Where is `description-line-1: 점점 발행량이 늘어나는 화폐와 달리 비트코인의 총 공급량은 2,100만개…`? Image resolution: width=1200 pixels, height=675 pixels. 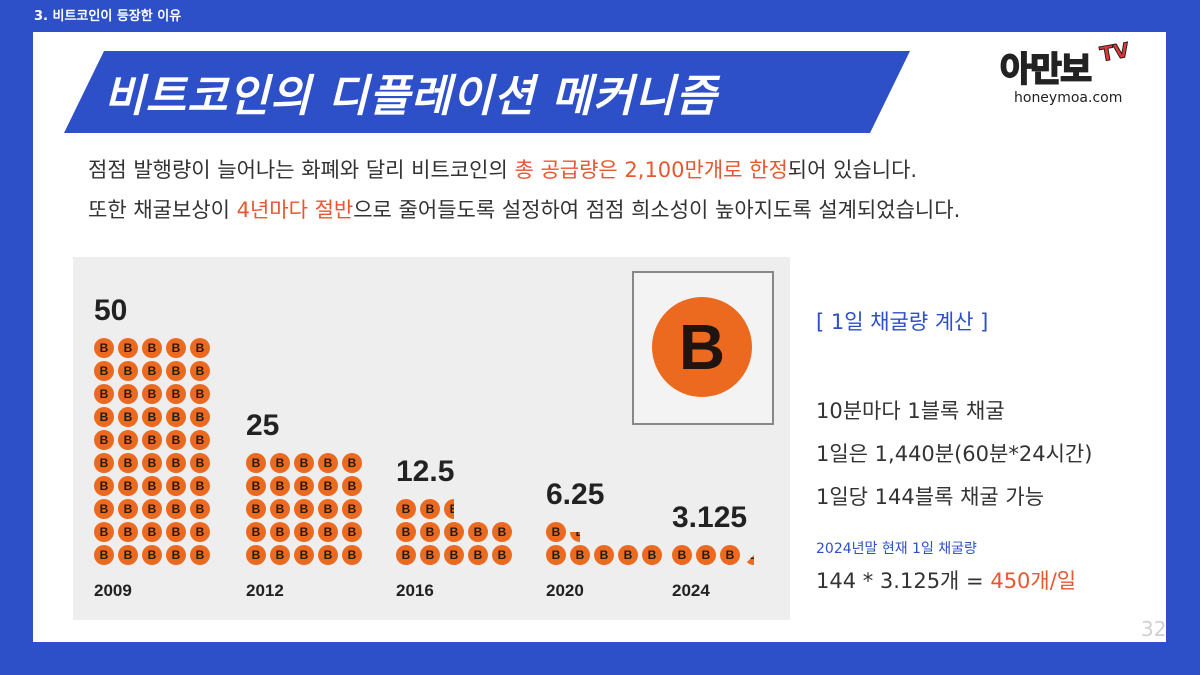
description-line-1: 점점 발행량이 늘어나는 화폐와 달리 비트코인의 총 공급량은 2,100만개… is located at coordinates (502, 169).